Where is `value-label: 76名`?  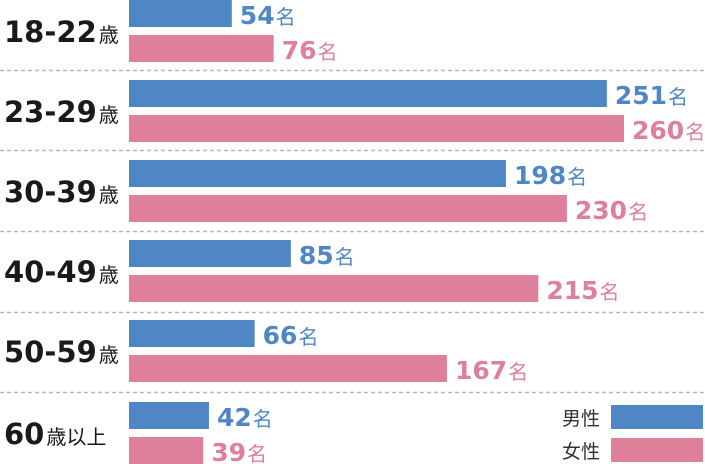
value-label: 76名 is located at coordinates (310, 50).